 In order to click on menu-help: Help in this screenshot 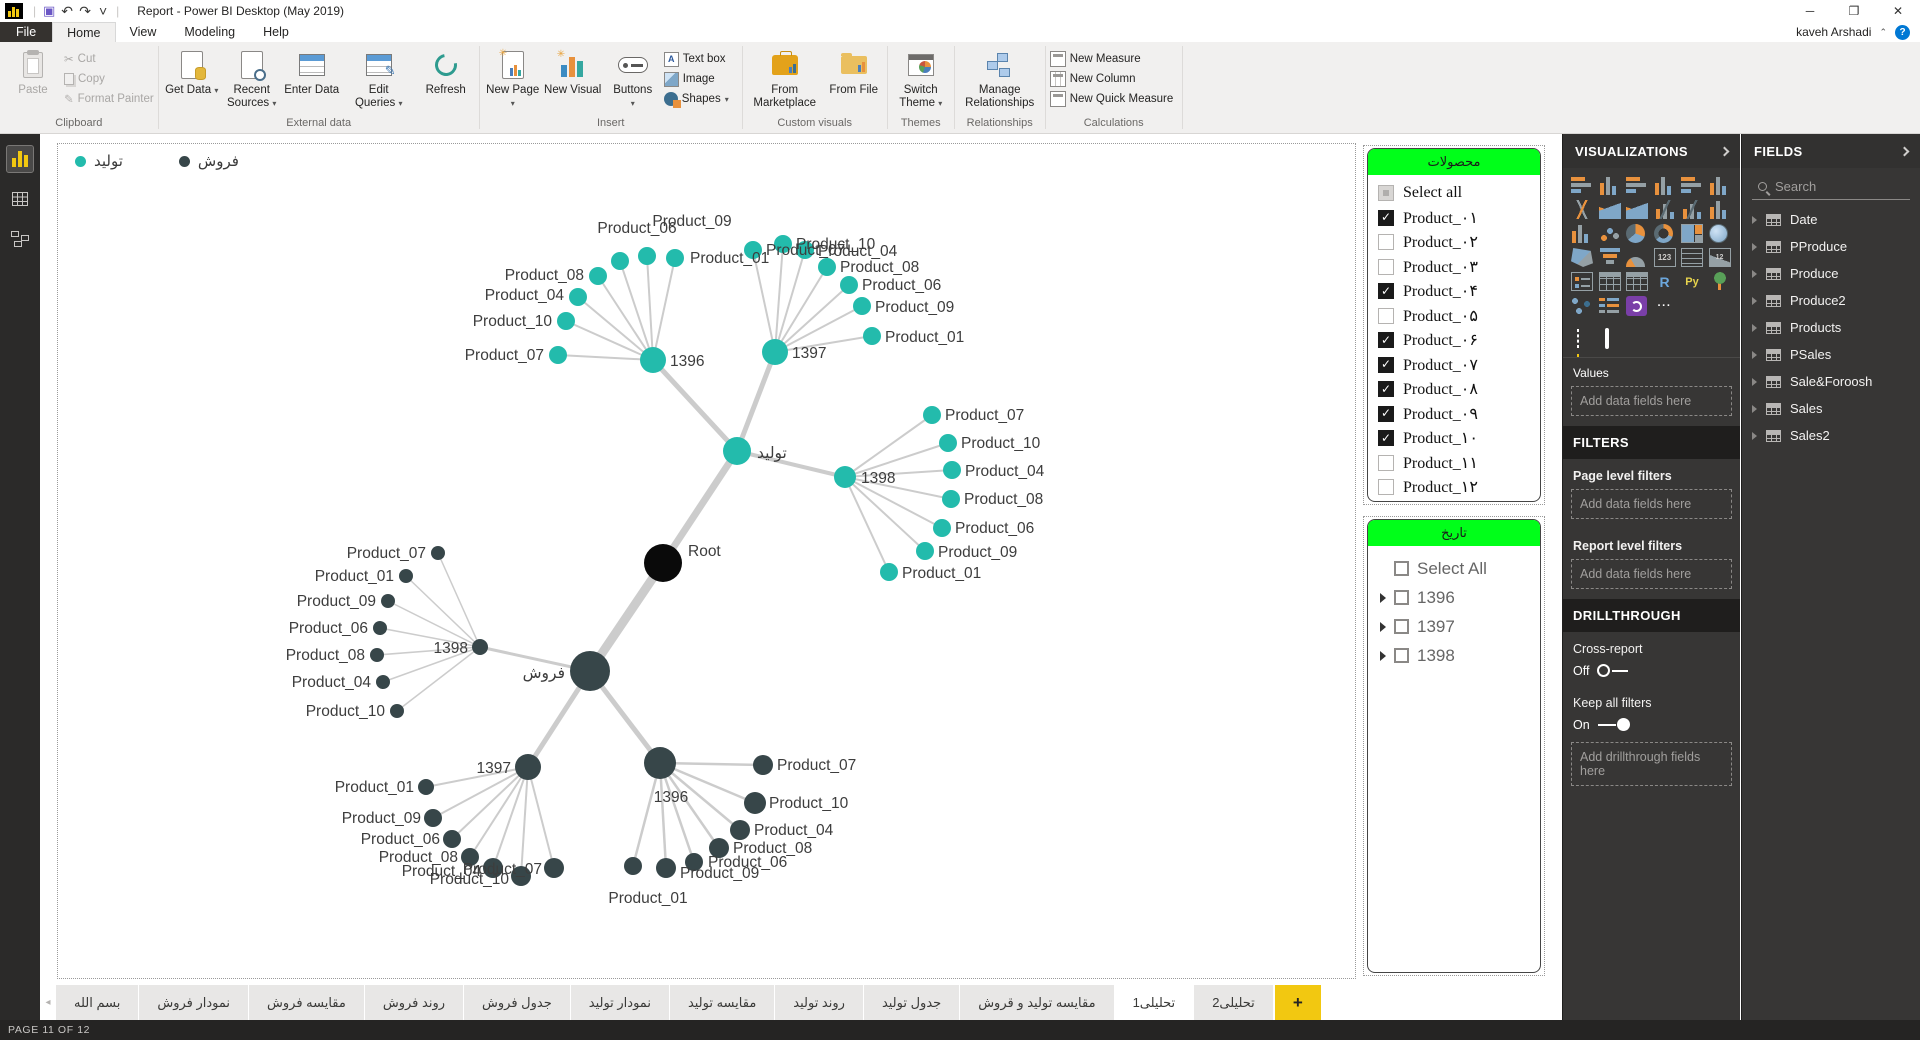, I will do `click(276, 32)`.